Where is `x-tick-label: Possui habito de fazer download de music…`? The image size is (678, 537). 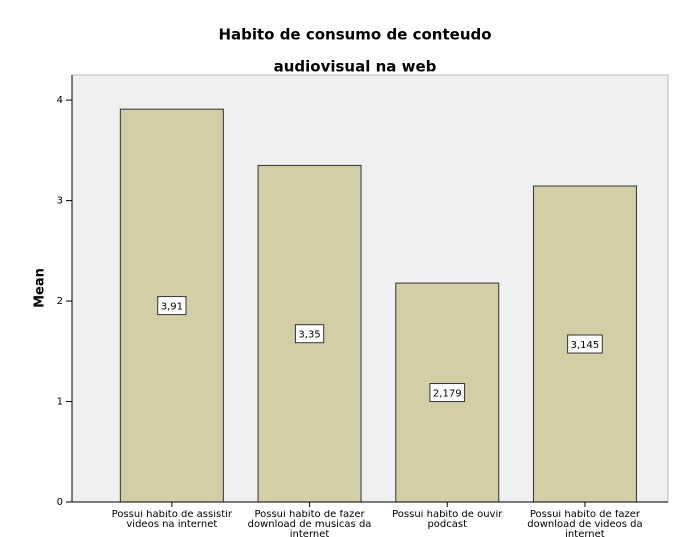 x-tick-label: Possui habito de fazer download de music… is located at coordinates (309, 523).